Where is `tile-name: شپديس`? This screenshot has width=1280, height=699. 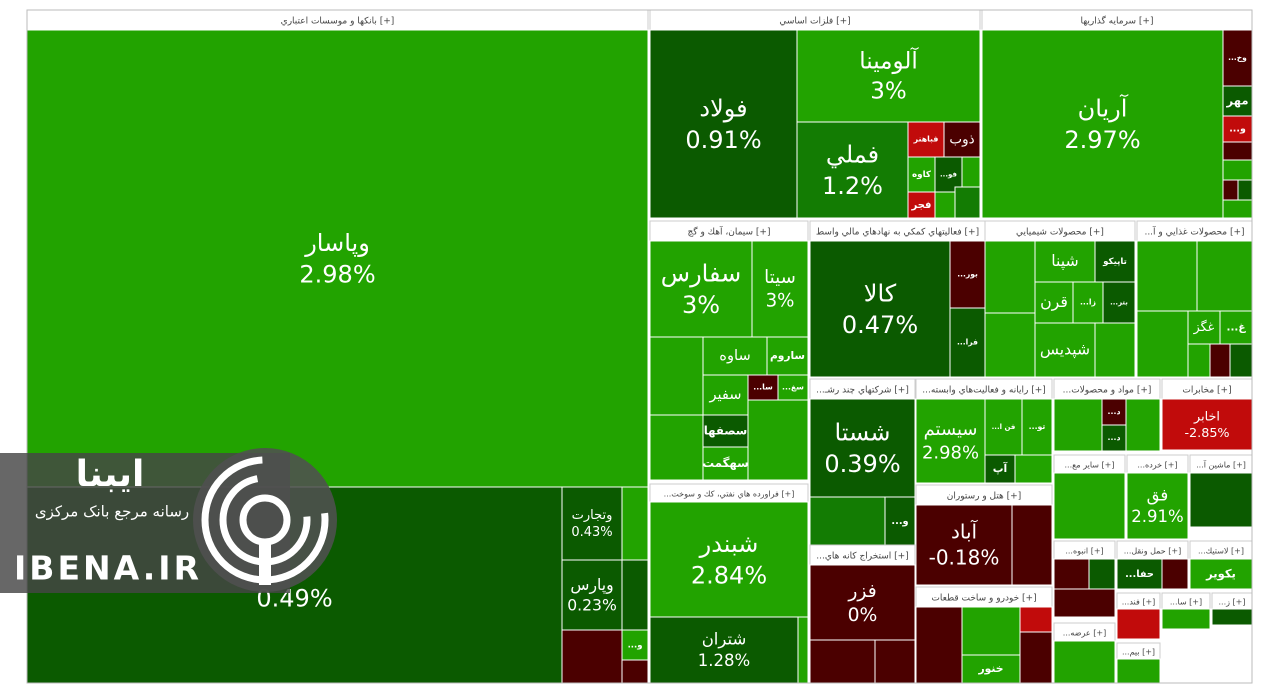
tile-name: شپديس is located at coordinates (1065, 350).